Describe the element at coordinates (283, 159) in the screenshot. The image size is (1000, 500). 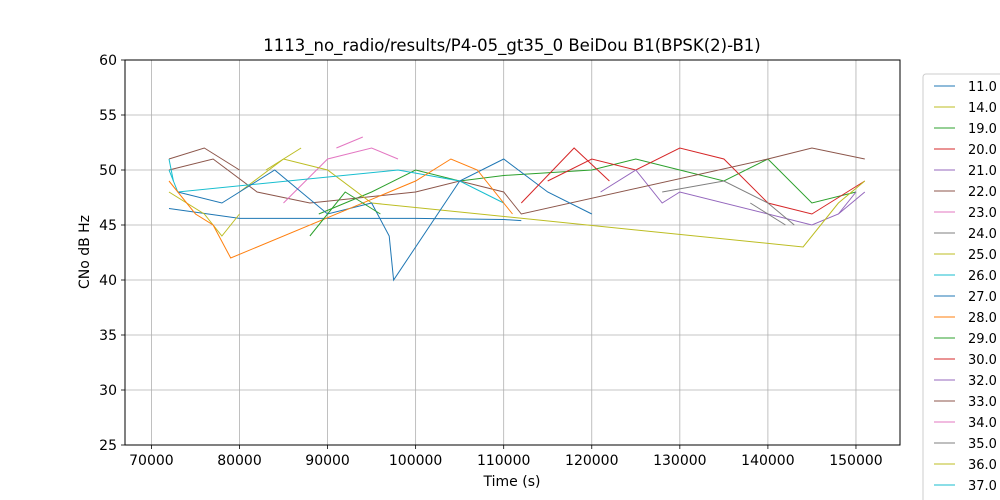
I see `series-line-36.0` at that location.